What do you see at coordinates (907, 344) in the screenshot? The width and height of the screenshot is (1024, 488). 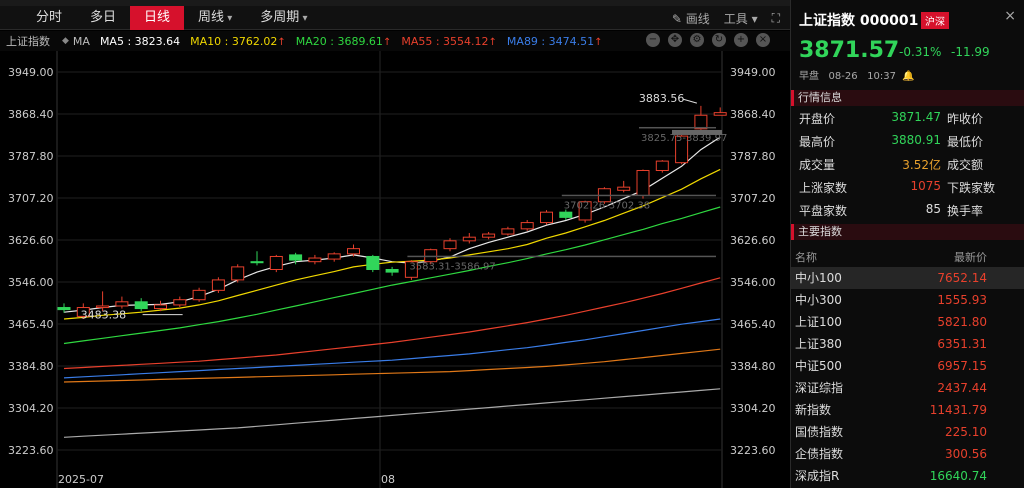 I see `index-row: 上证380 6351.31` at bounding box center [907, 344].